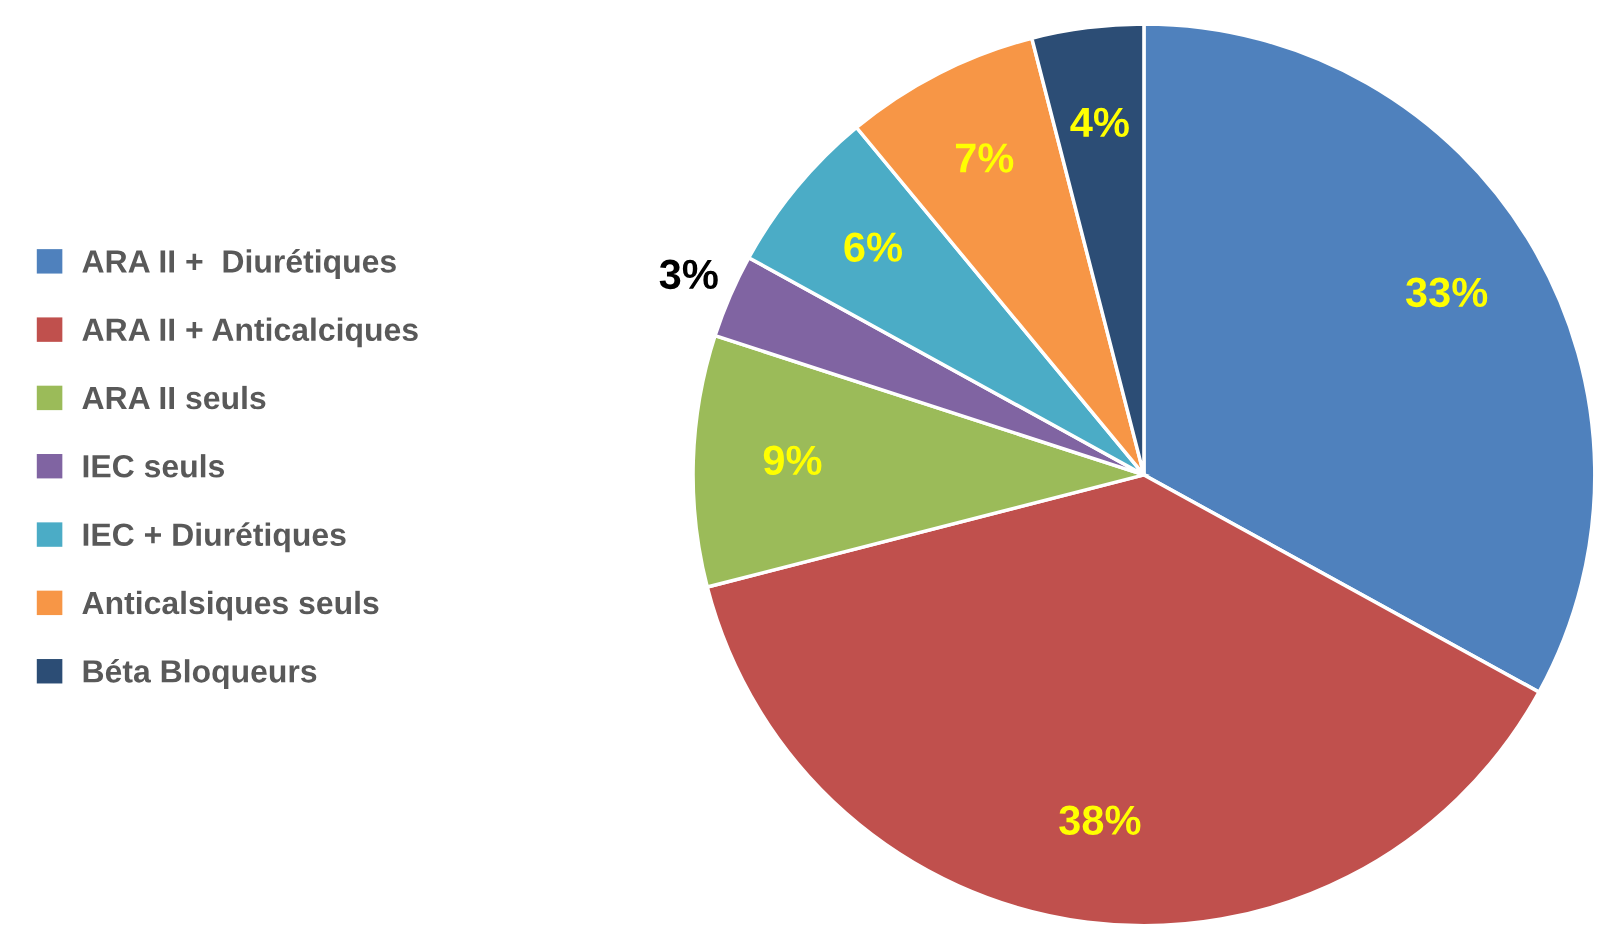 Image resolution: width=1608 pixels, height=938 pixels. I want to click on data-label: 6%, so click(873, 247).